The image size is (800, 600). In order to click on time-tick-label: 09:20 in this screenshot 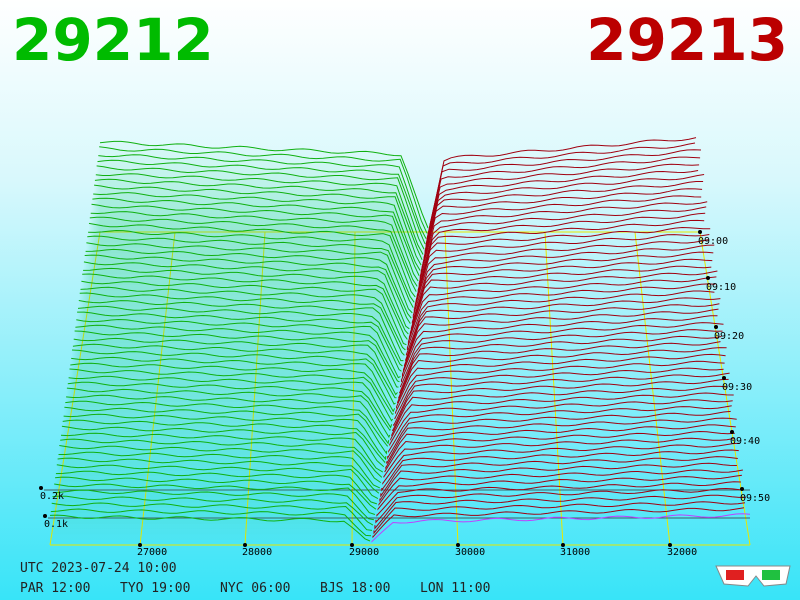, I will do `click(729, 336)`.